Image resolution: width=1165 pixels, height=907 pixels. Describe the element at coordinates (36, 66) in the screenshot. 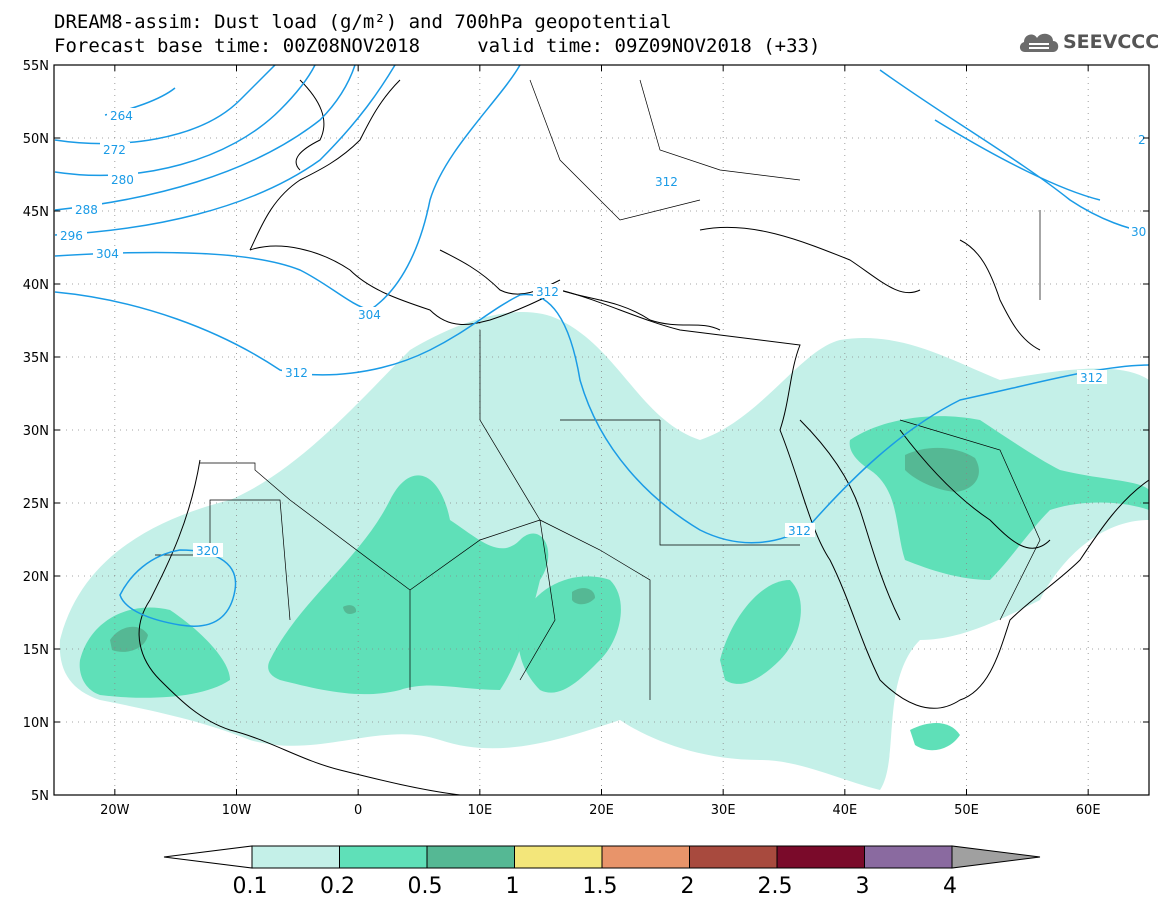

I see `lat-label: 55N` at that location.